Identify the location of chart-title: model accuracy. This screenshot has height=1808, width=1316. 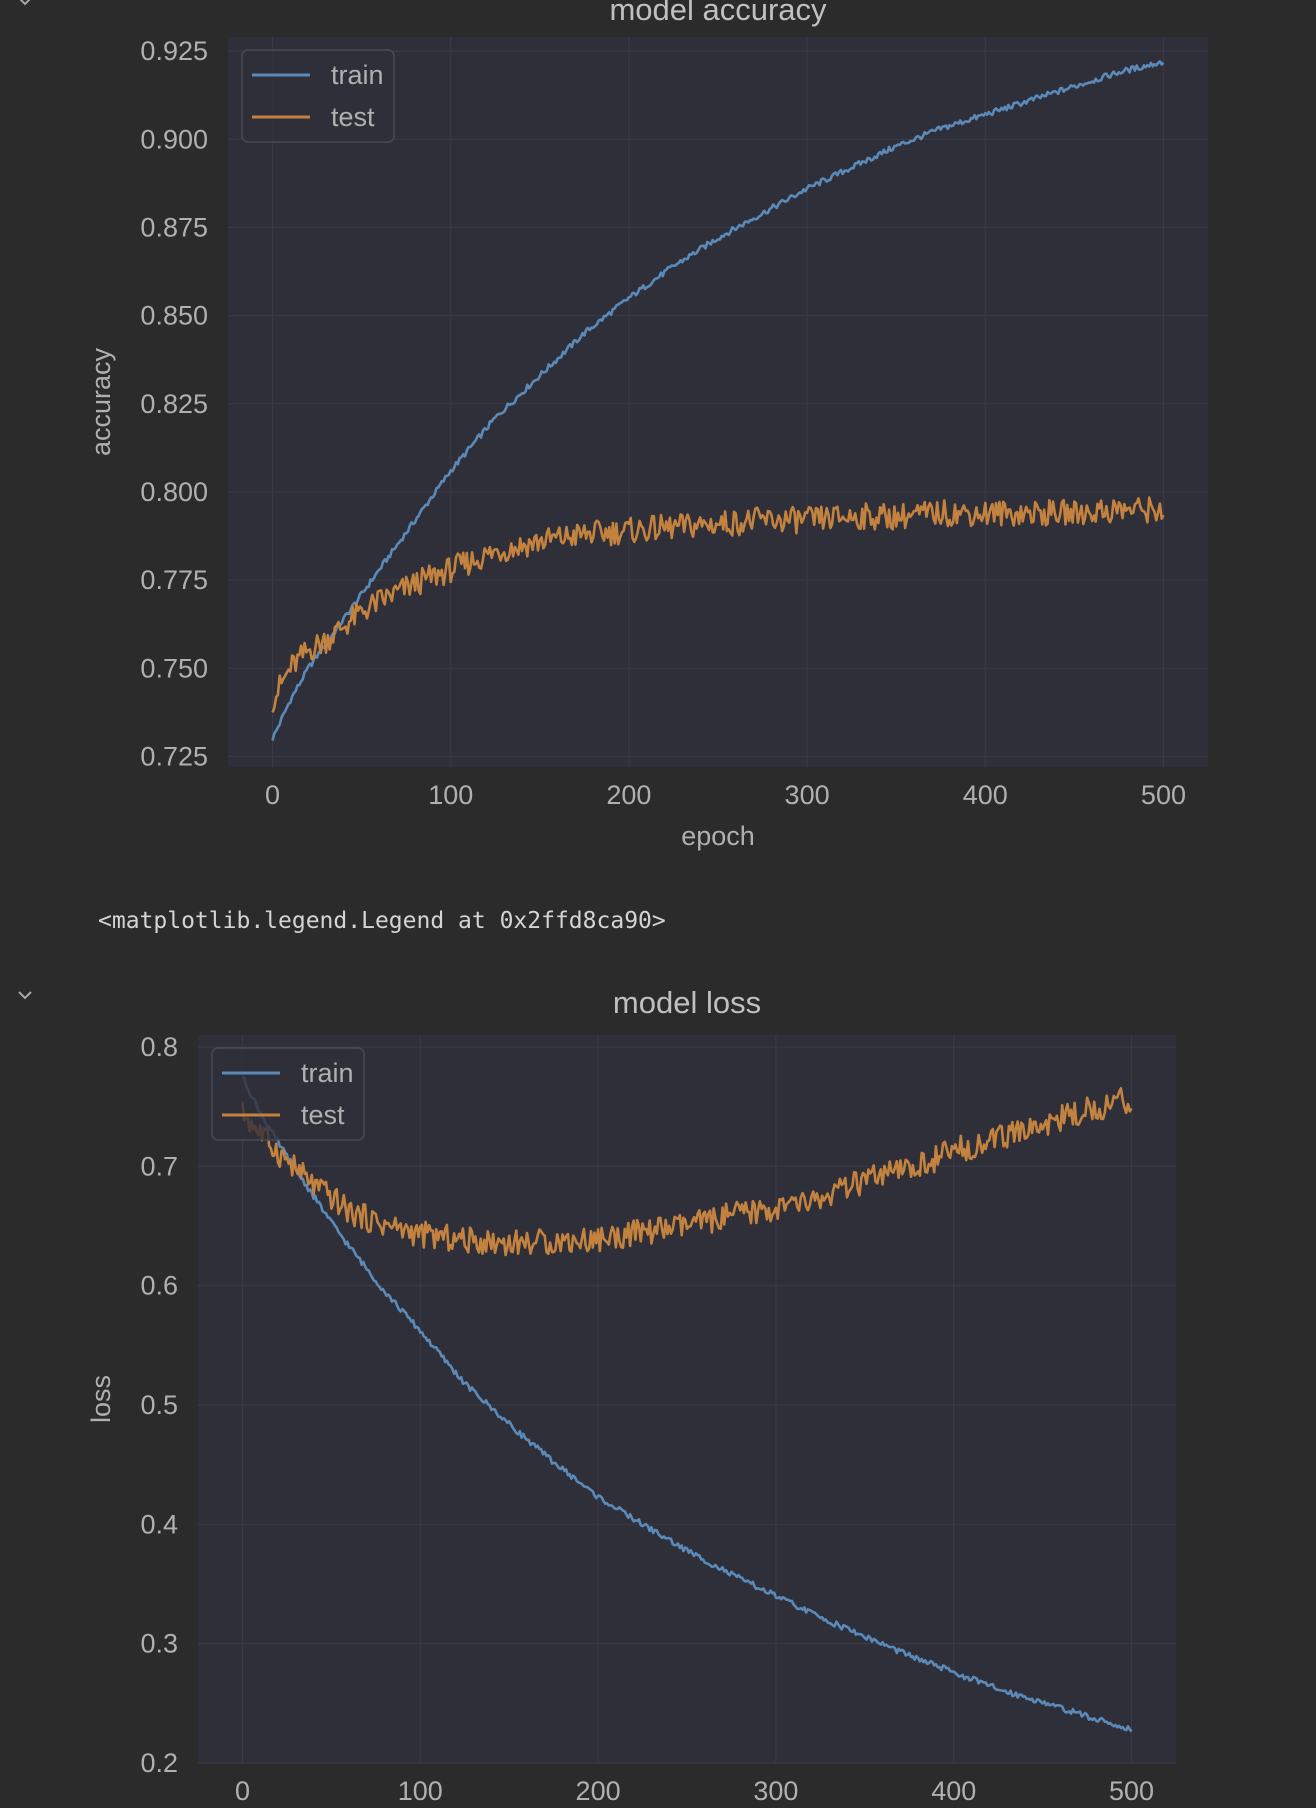
(718, 13).